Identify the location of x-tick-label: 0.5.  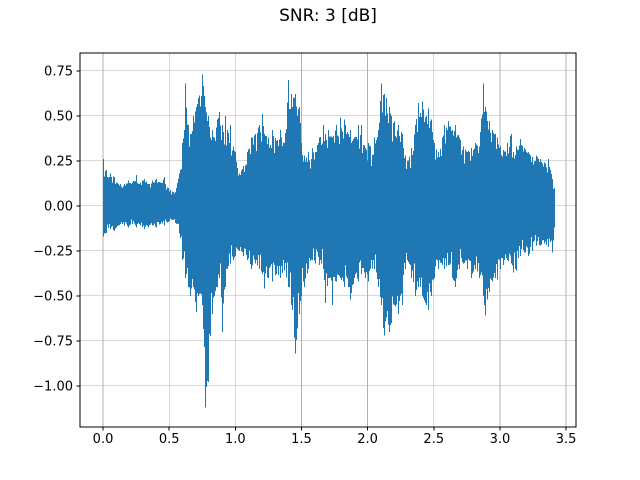
(169, 439).